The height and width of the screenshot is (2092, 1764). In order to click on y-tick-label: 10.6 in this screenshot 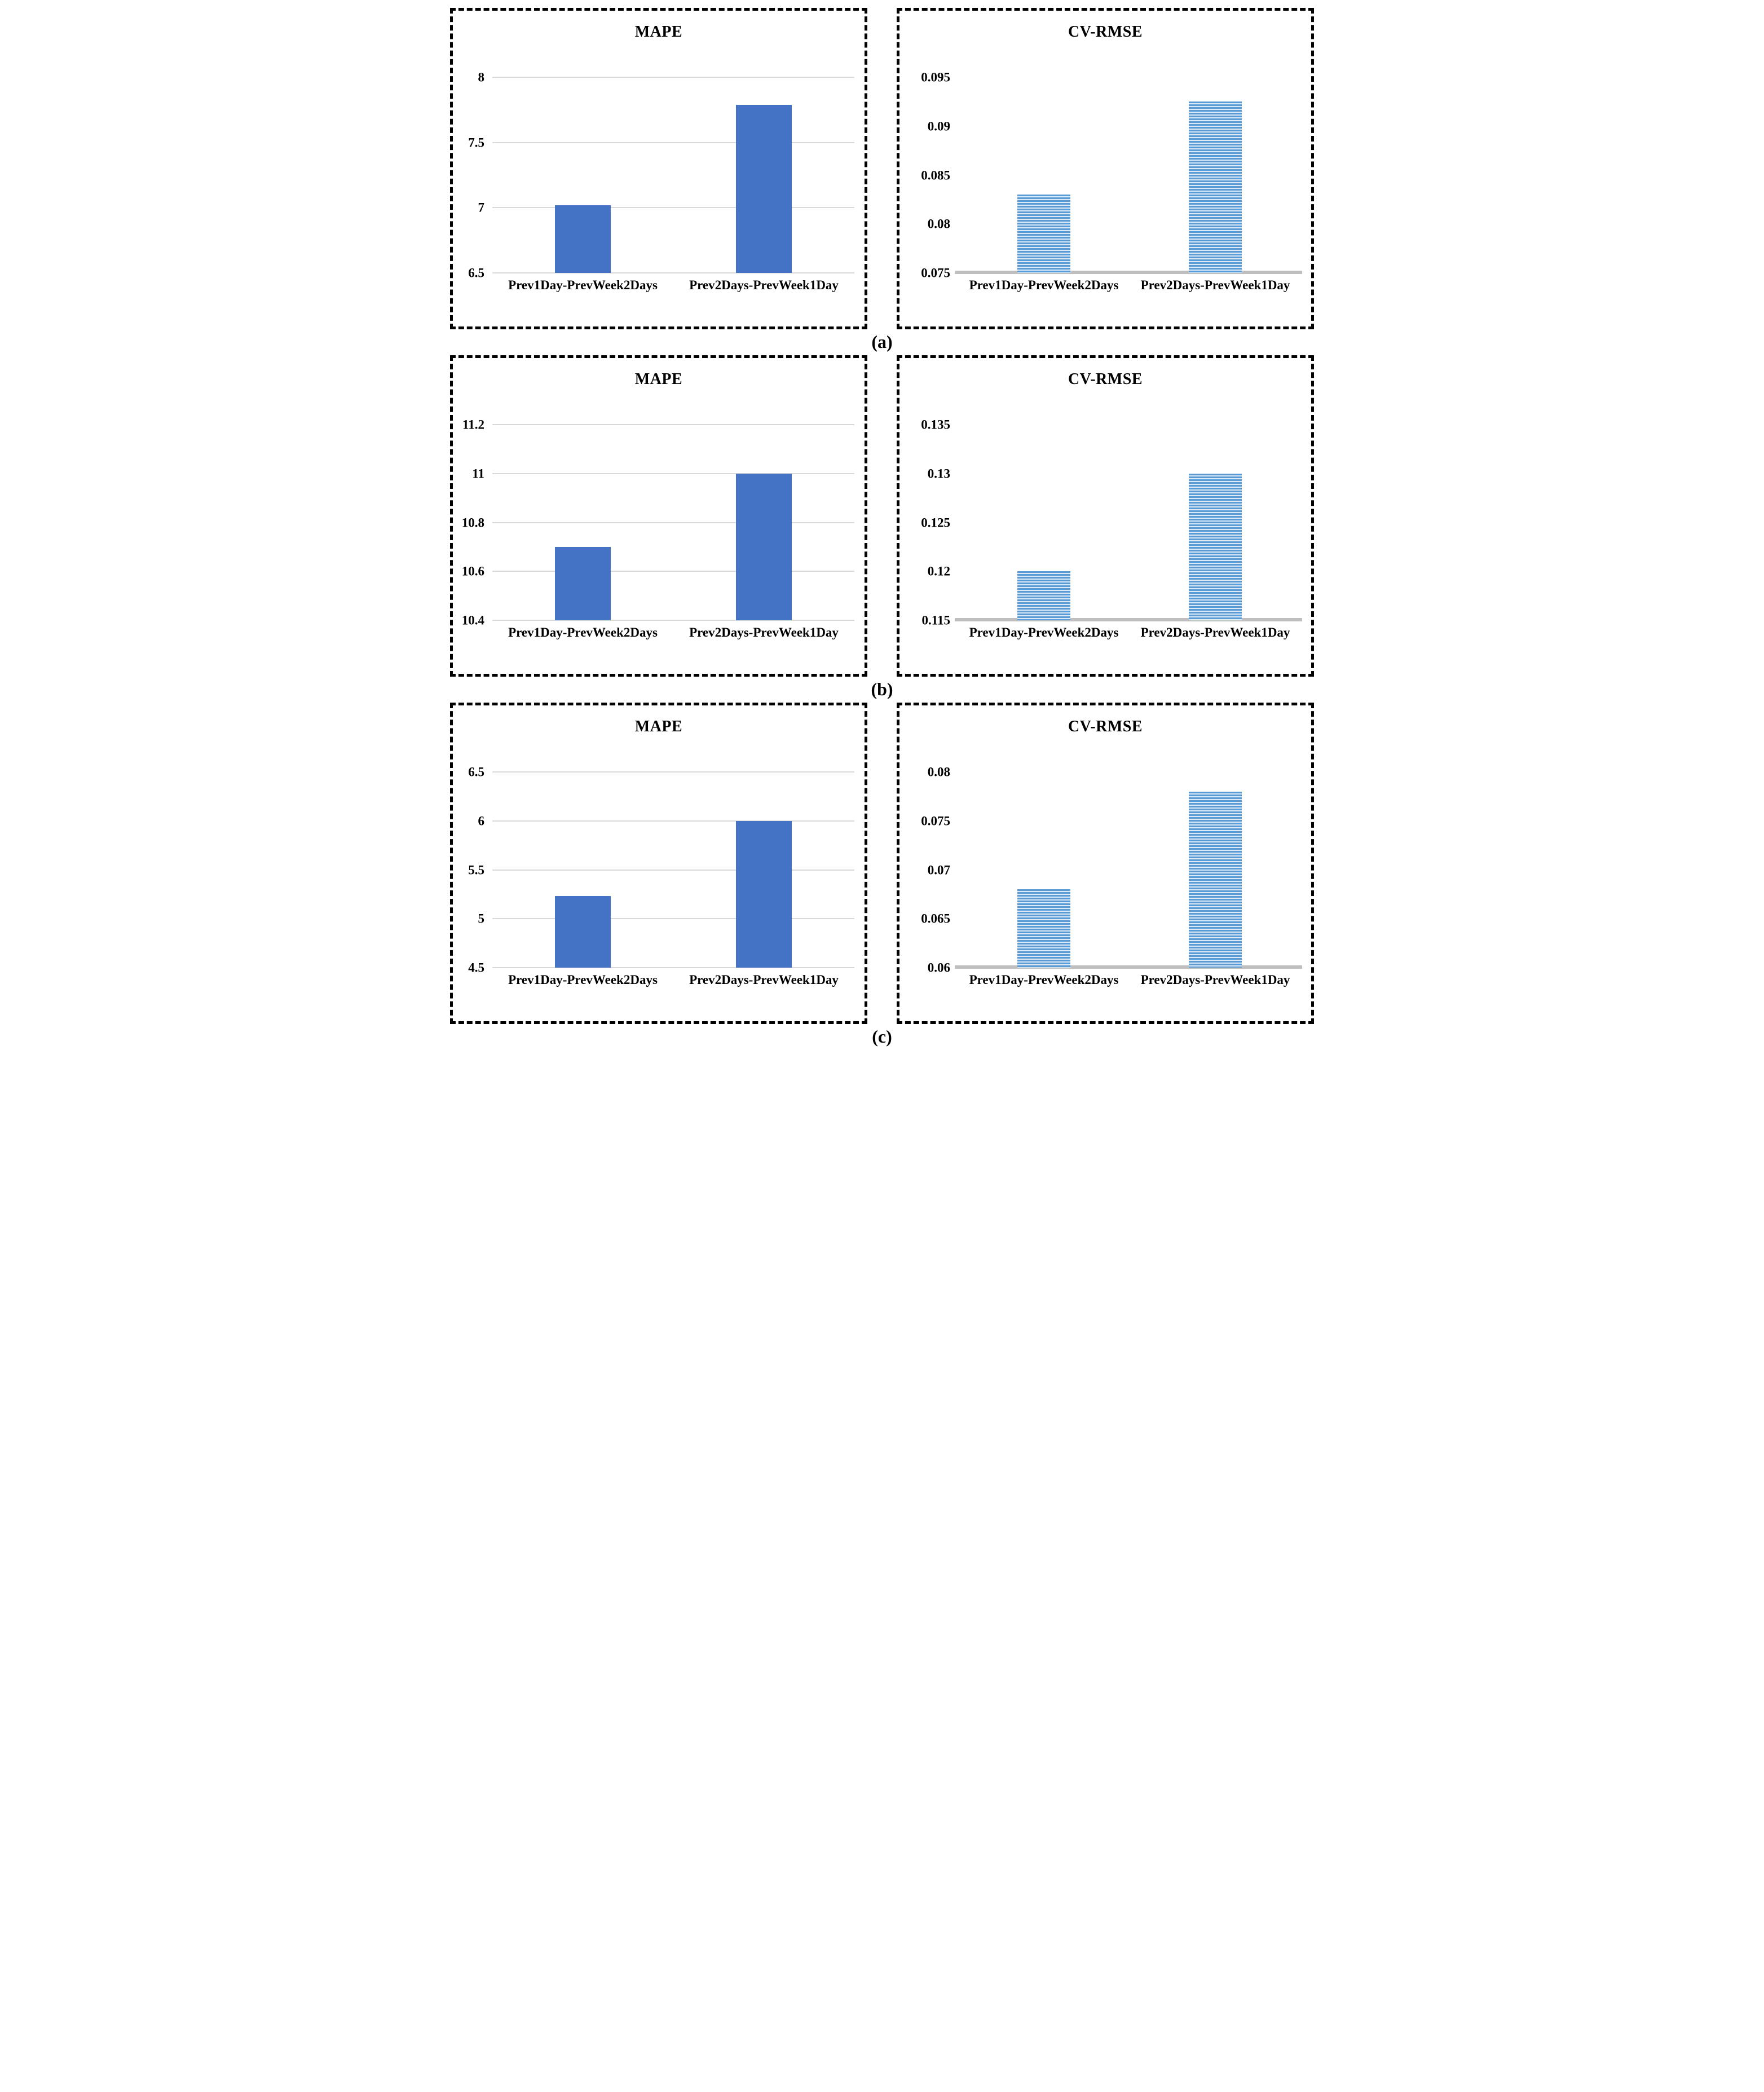, I will do `click(472, 571)`.